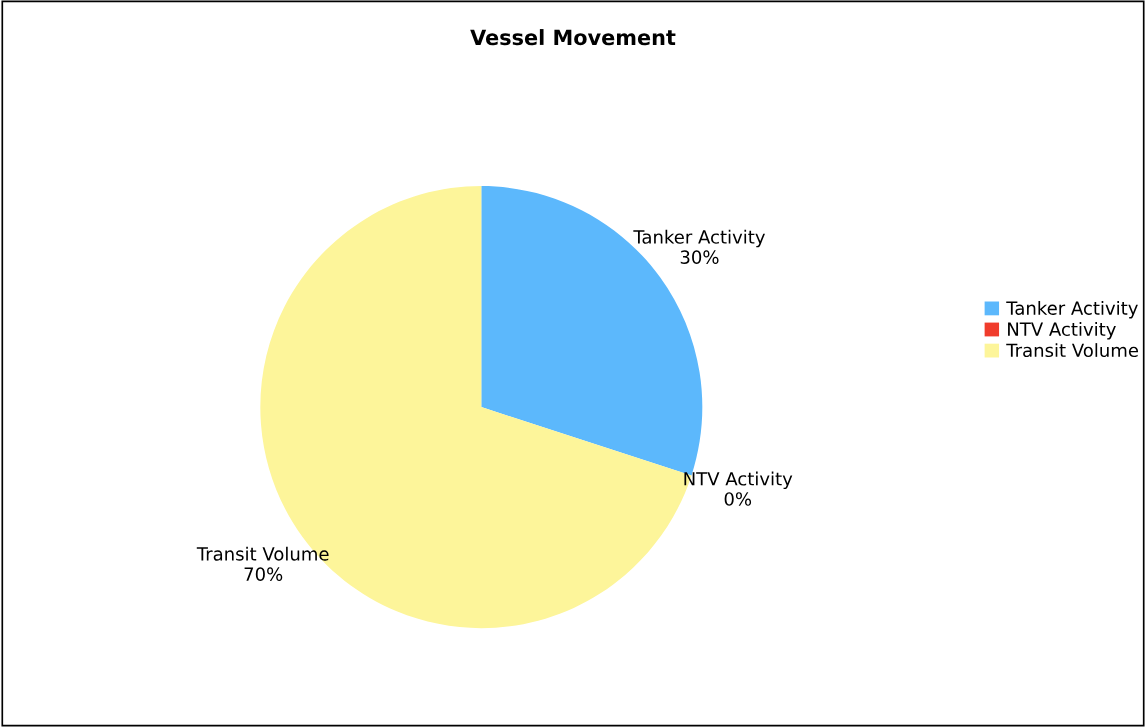 The width and height of the screenshot is (1146, 727). What do you see at coordinates (738, 480) in the screenshot?
I see `category-label: NTV Activity` at bounding box center [738, 480].